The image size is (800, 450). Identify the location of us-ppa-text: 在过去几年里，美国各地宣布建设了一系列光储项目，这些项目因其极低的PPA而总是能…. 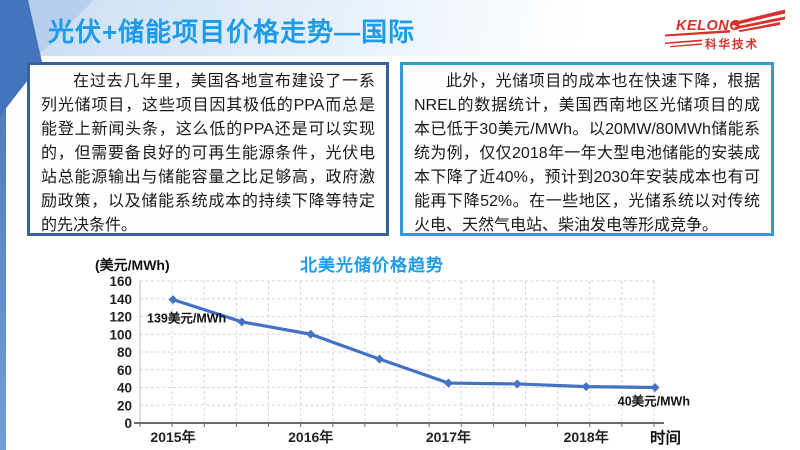
(208, 153).